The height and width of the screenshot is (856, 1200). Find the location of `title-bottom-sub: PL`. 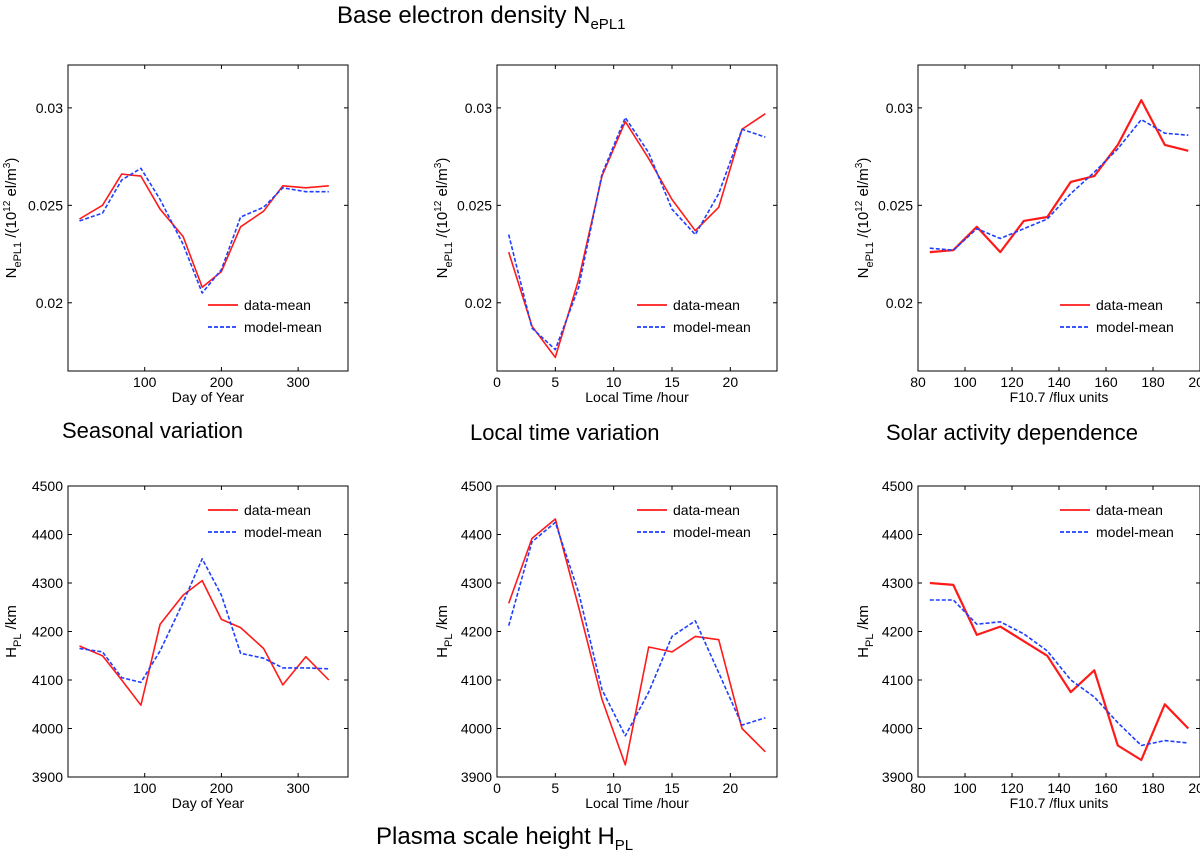

title-bottom-sub: PL is located at coordinates (624, 845).